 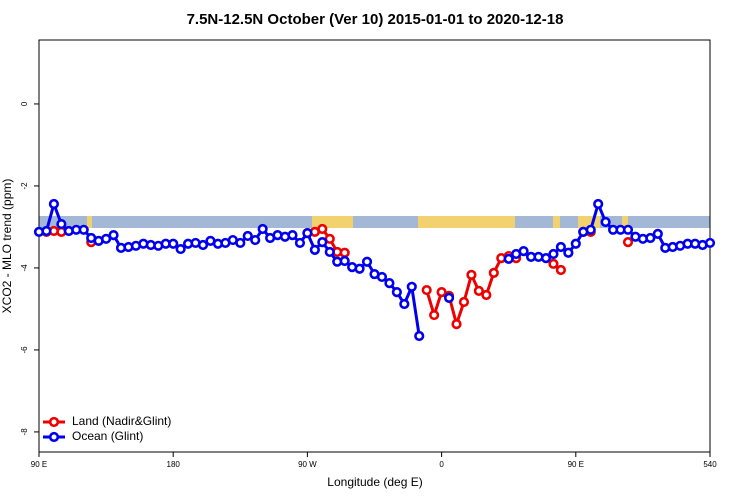 I want to click on legend-label: Land (Nadir&Glint), so click(x=121, y=421).